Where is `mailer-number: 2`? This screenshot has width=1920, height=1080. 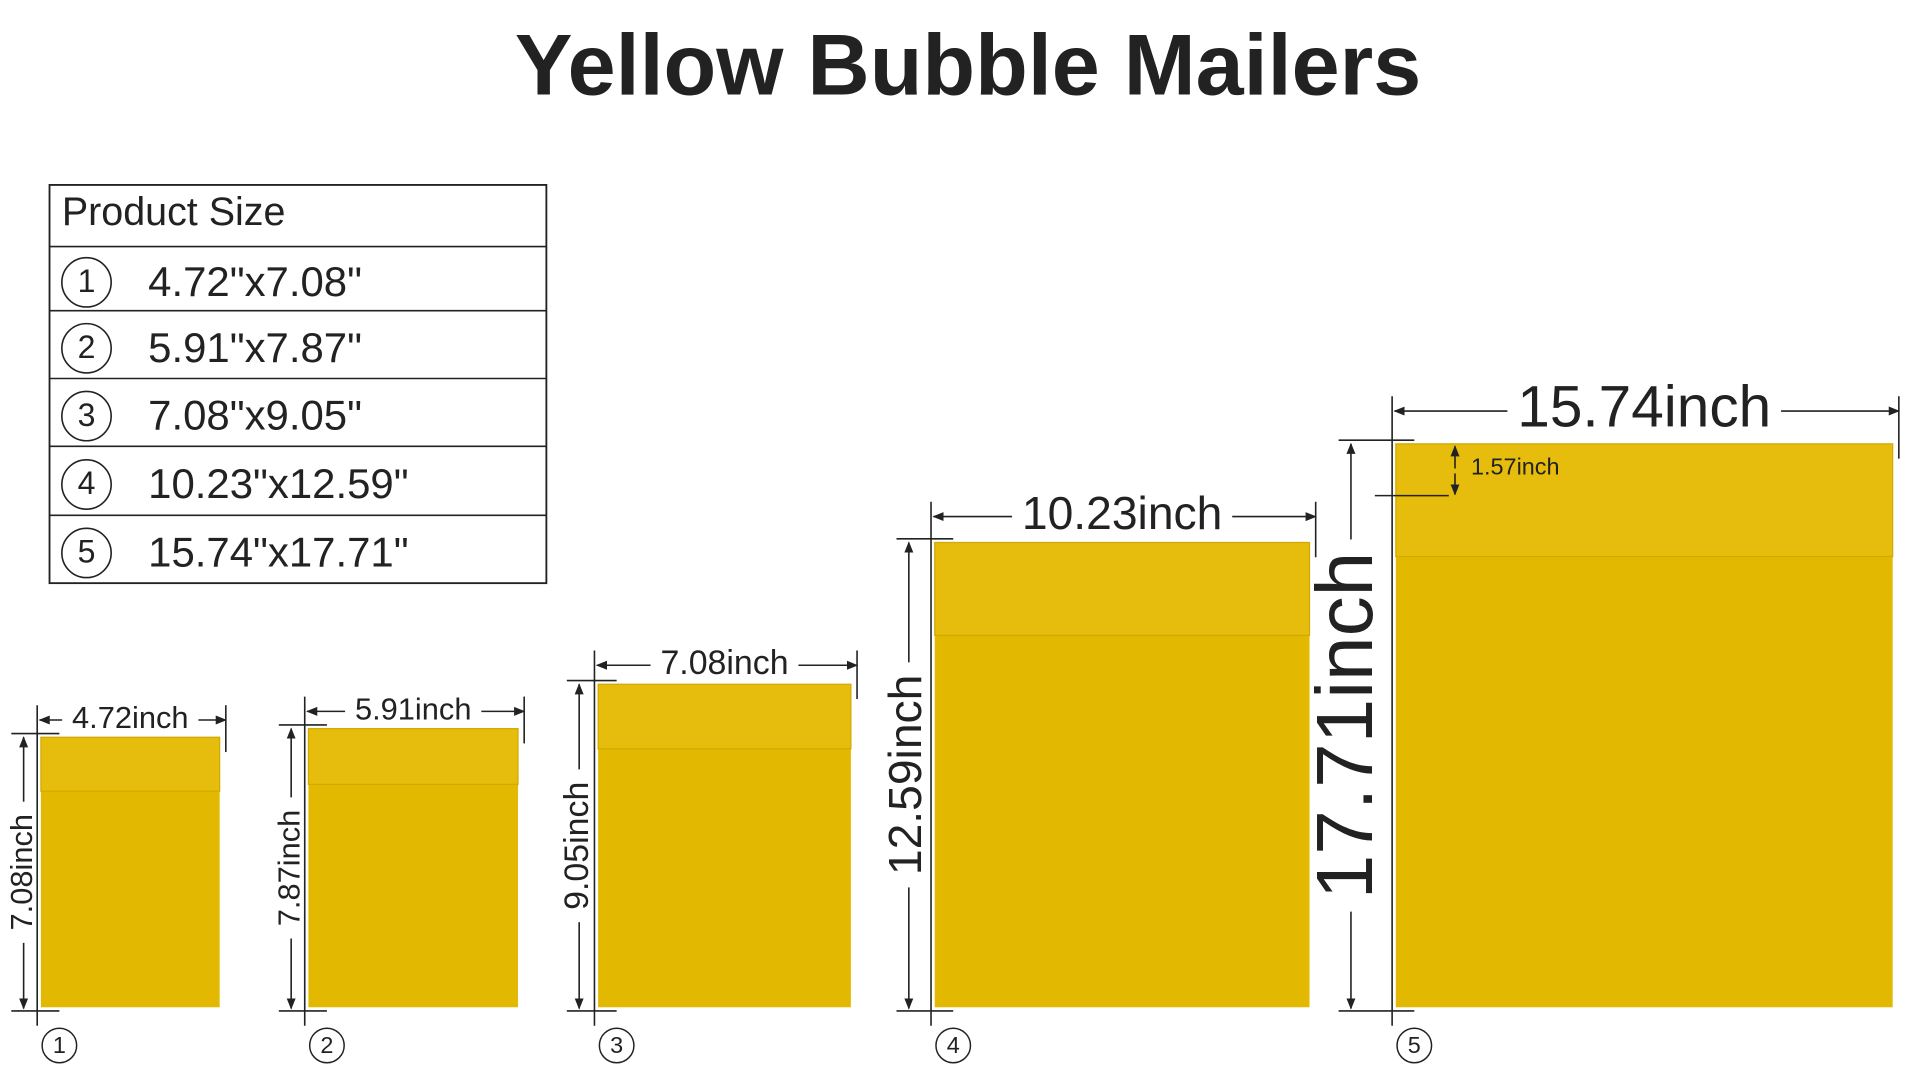 mailer-number: 2 is located at coordinates (326, 1045).